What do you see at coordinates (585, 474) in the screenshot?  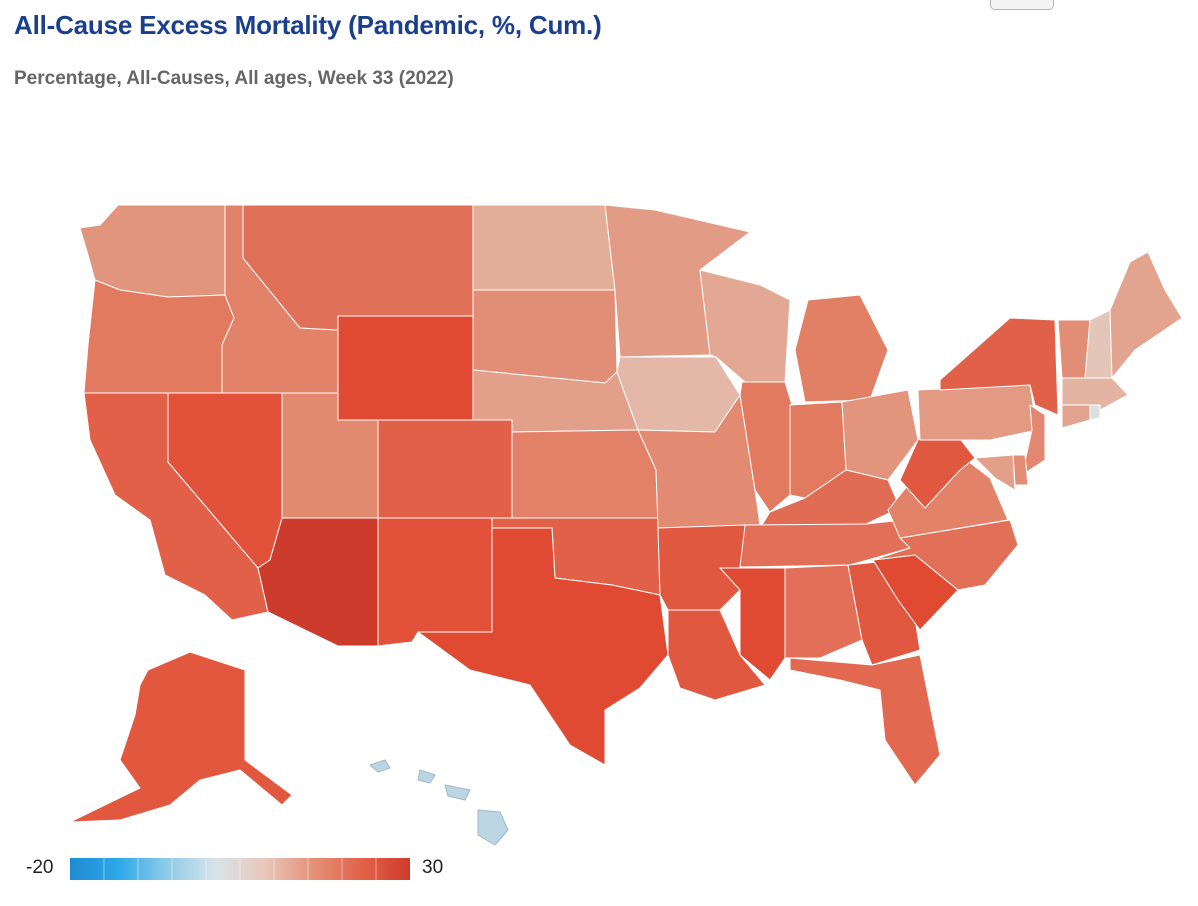 I see `state-ks` at bounding box center [585, 474].